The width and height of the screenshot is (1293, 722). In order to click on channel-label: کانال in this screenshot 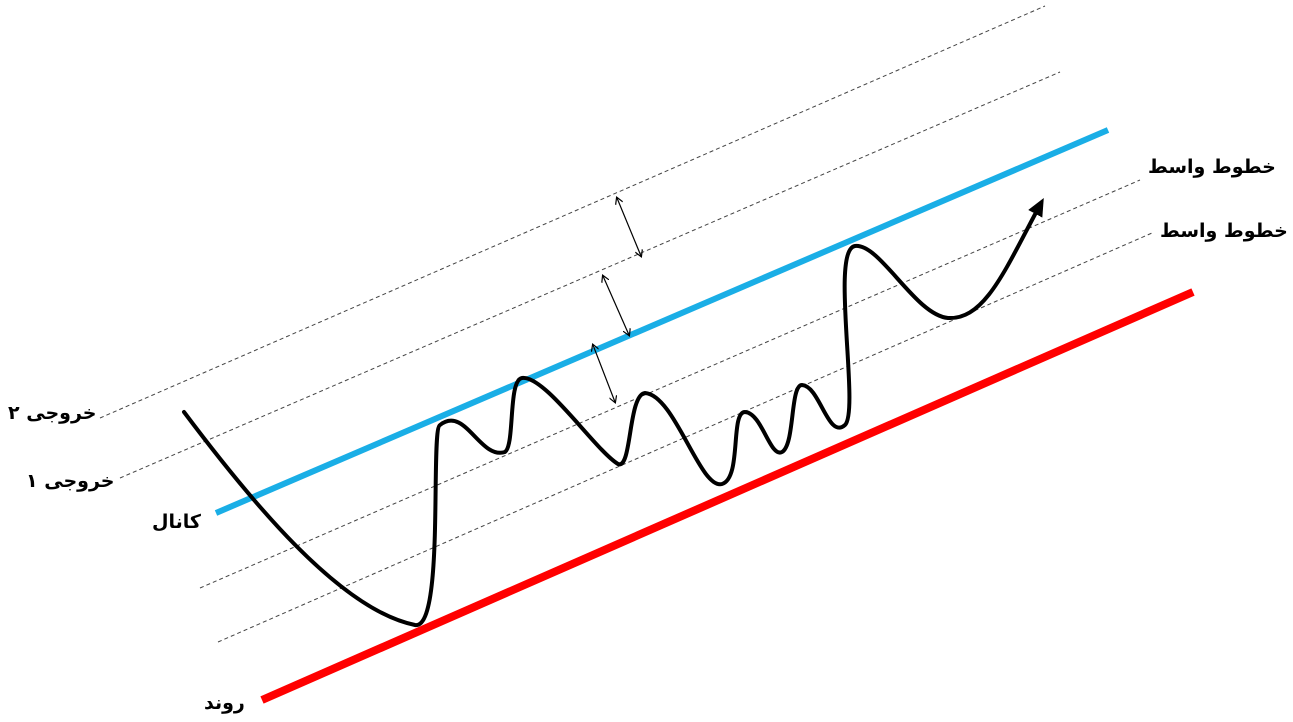, I will do `click(176, 522)`.